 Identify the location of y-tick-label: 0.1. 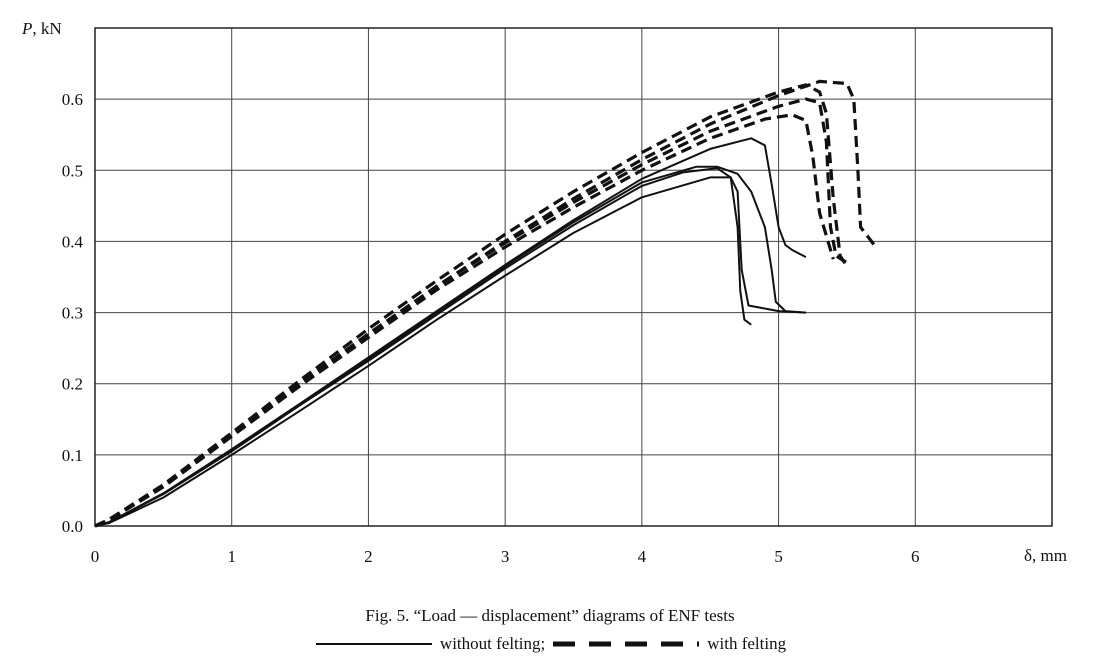
(72, 455).